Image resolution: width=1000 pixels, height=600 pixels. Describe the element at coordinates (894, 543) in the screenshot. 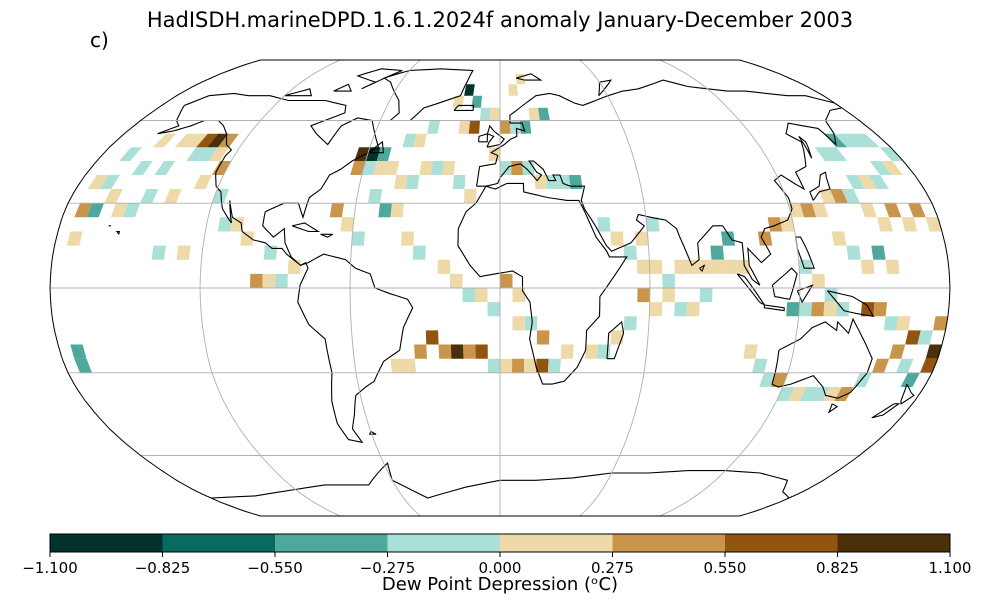

I see `colorbar-segment` at that location.